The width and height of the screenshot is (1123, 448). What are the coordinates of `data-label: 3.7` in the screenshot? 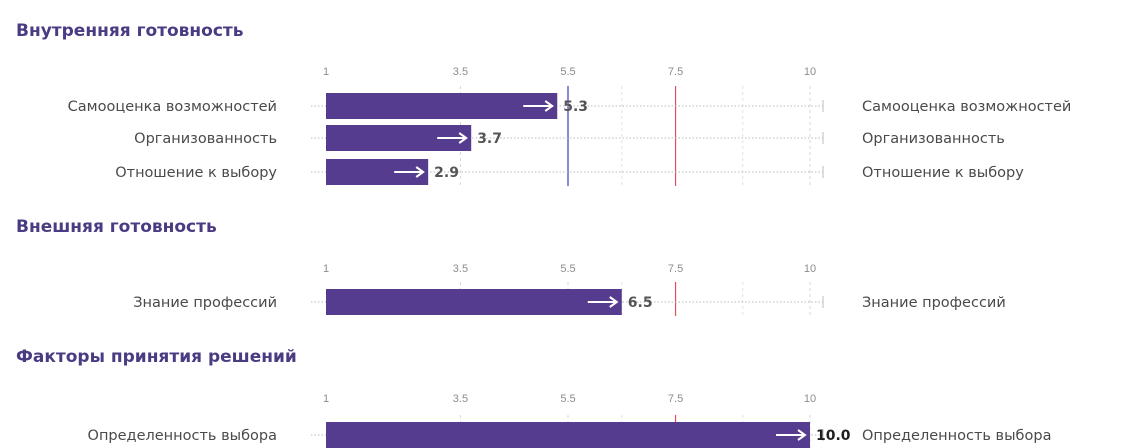 It's located at (489, 139).